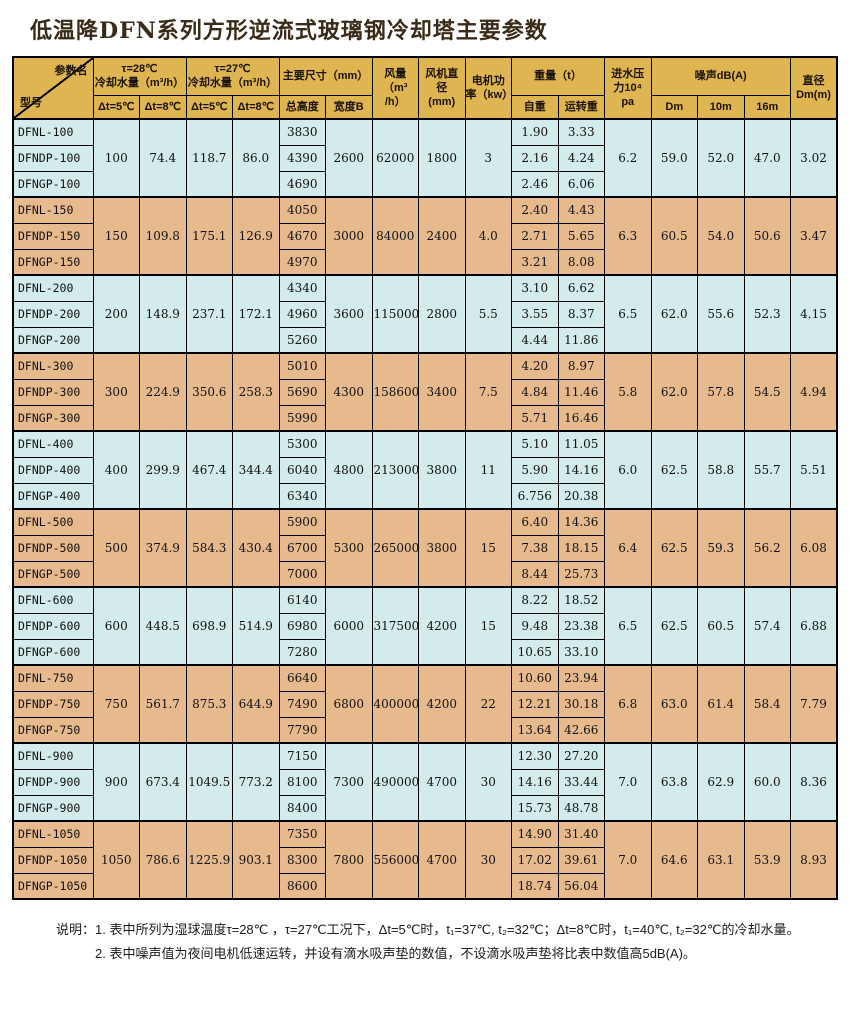  Describe the element at coordinates (163, 470) in the screenshot. I see `water-flow-cell-1: 299.9` at that location.